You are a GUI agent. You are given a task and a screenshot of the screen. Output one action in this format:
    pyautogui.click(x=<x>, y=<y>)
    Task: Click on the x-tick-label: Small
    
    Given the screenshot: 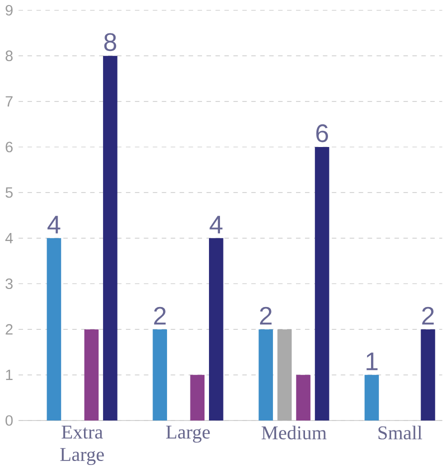 What is the action you would take?
    pyautogui.click(x=400, y=433)
    